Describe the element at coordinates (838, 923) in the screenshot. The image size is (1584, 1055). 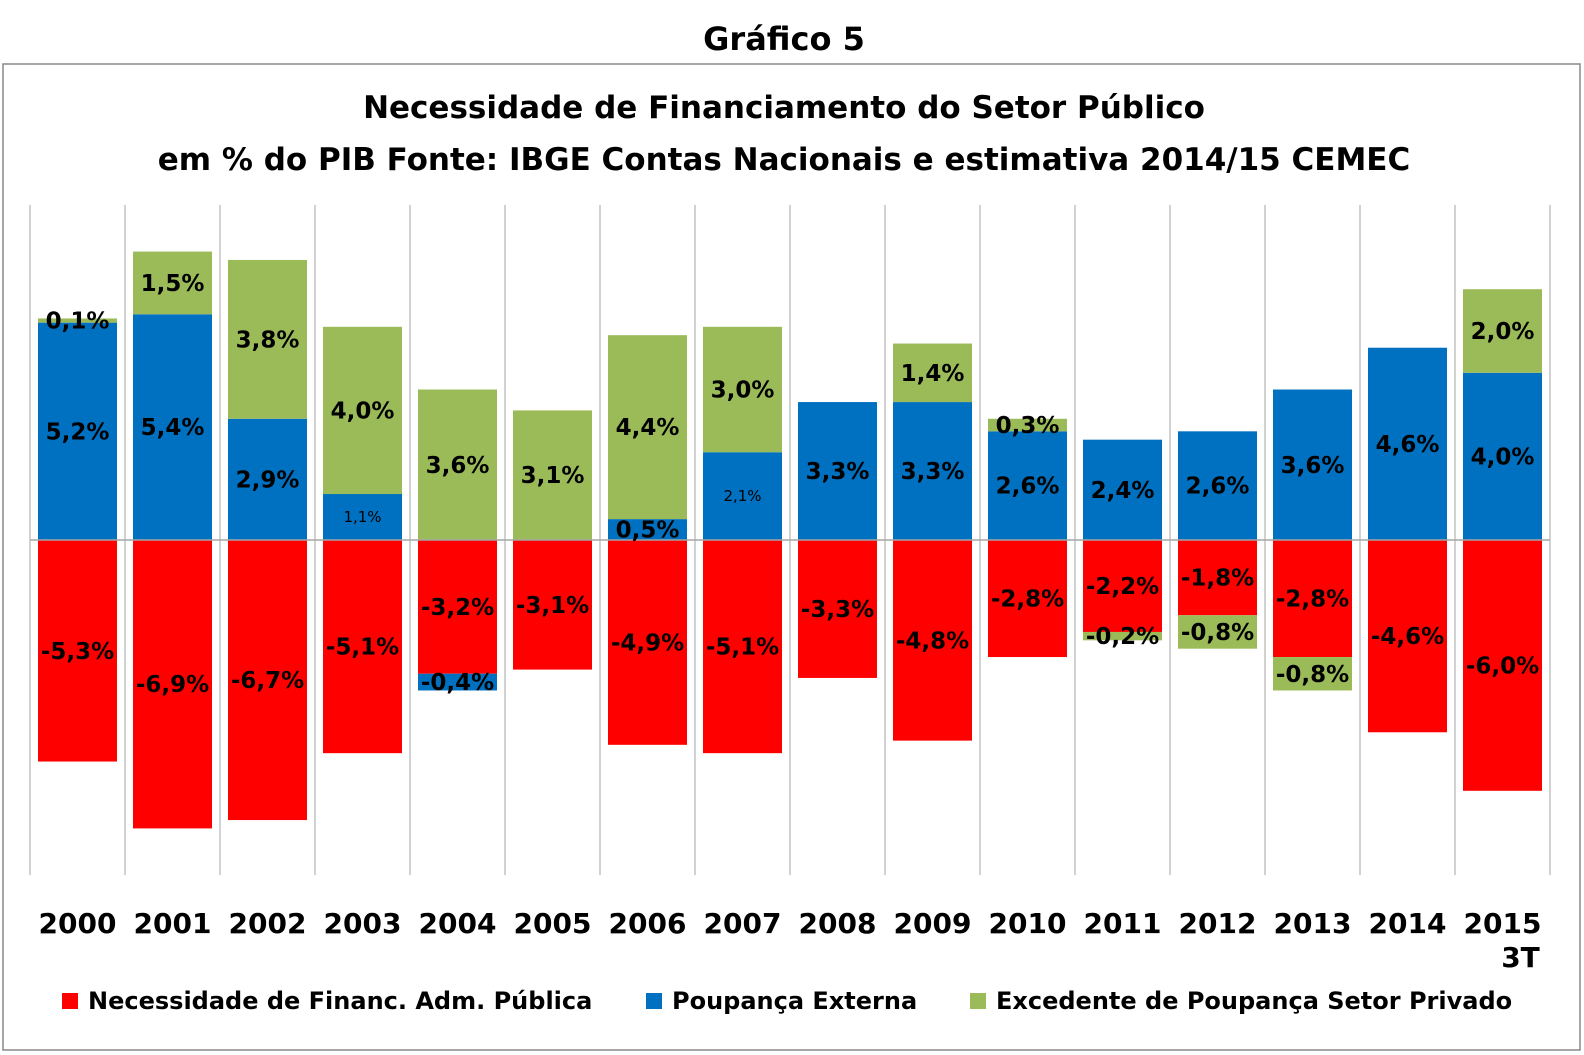
I see `category-label: 2008` at that location.